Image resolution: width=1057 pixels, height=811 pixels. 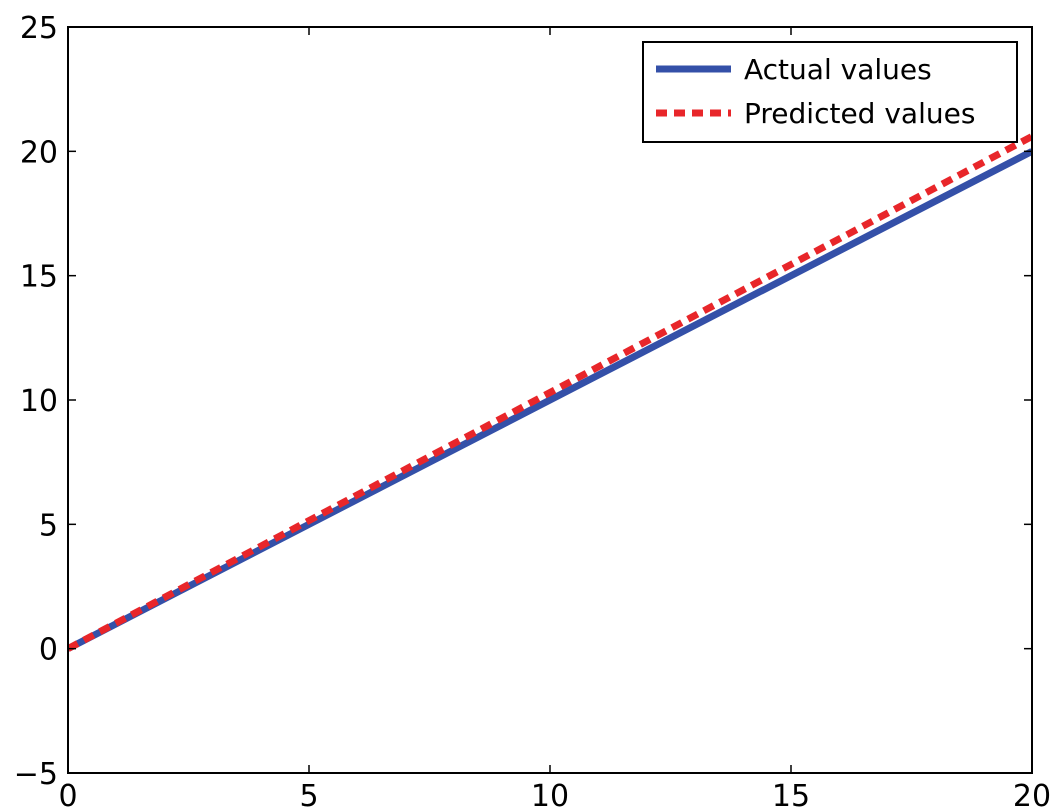 I want to click on x-tick-label: 5, so click(x=308, y=795).